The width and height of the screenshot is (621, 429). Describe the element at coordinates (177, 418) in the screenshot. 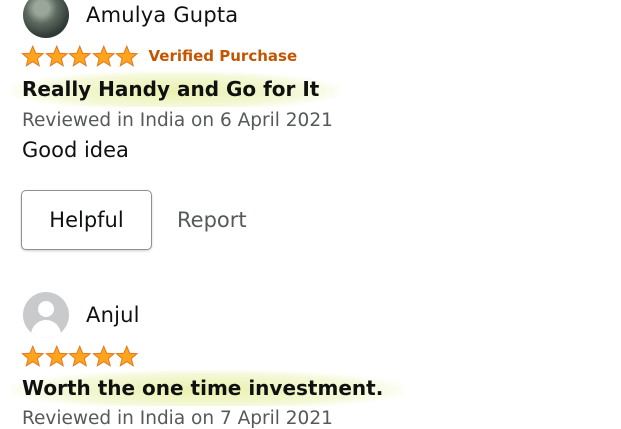

I see `review-date: Reviewed in India on 7 April 2021` at that location.